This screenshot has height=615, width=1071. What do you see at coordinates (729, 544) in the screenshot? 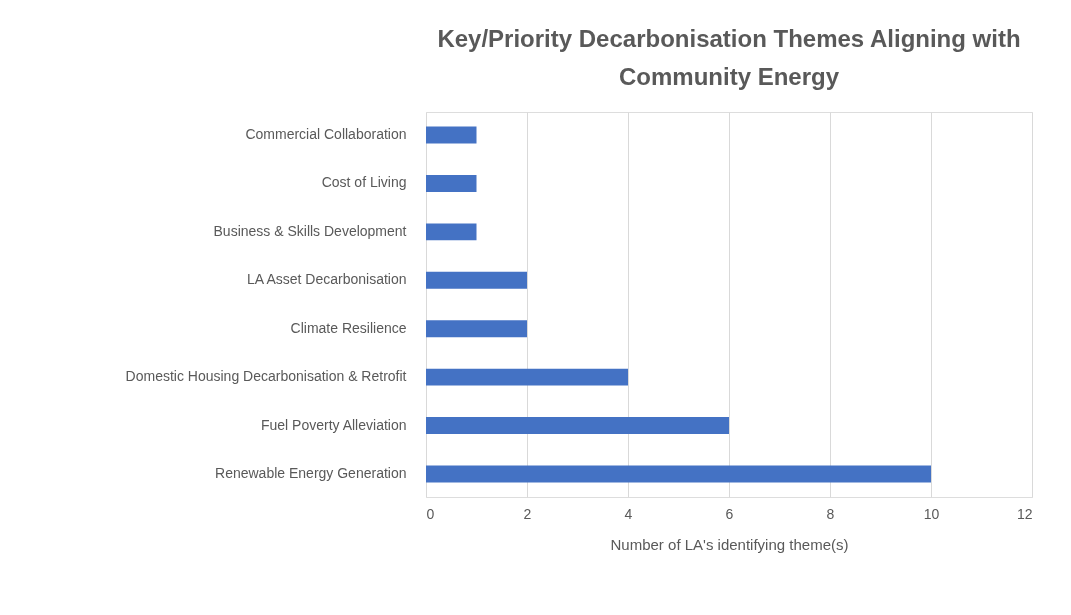
I see `x-axis-title: Number of LA's identifying theme(s)` at bounding box center [729, 544].